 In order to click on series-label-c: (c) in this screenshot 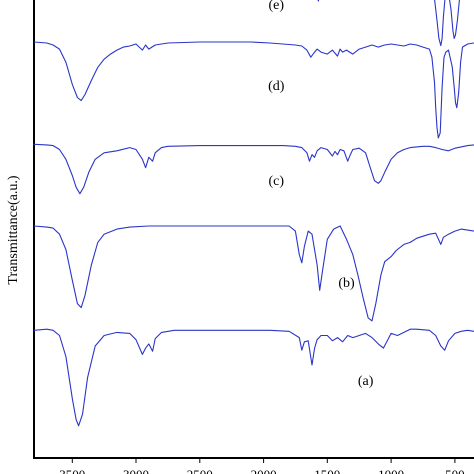, I will do `click(277, 181)`.